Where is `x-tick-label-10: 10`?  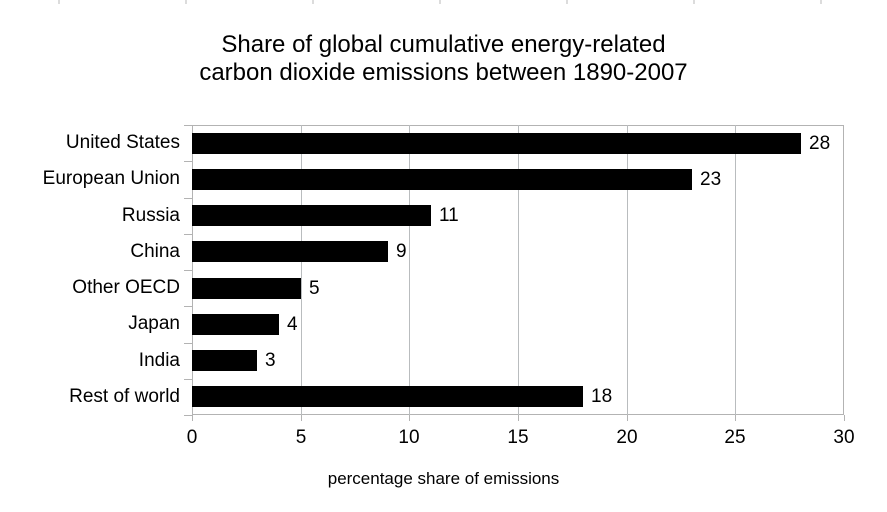 x-tick-label-10: 10 is located at coordinates (409, 437).